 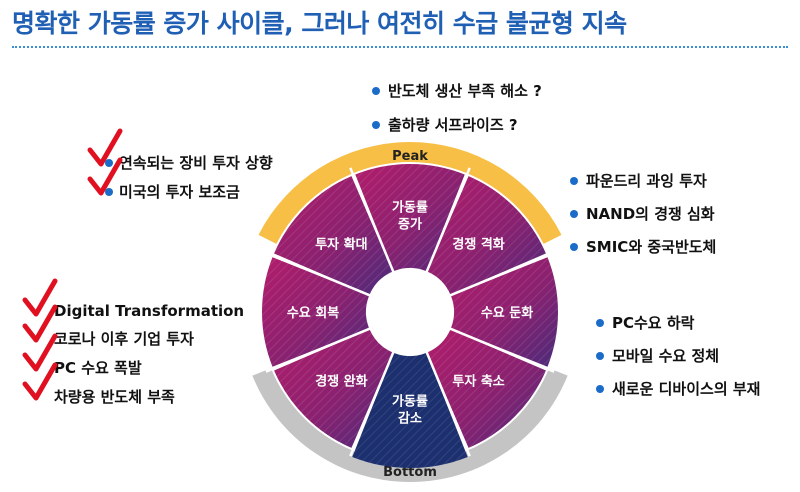 I want to click on check-note-item: 연속되는 장비 투자 상향, so click(x=180, y=150).